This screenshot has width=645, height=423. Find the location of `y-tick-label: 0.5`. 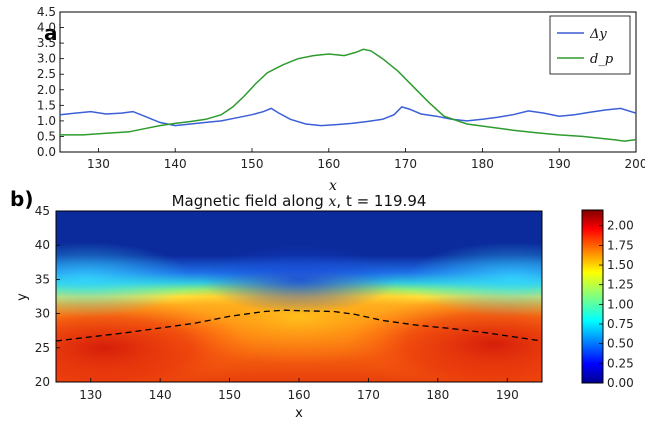

y-tick-label: 0.5 is located at coordinates (46, 136).